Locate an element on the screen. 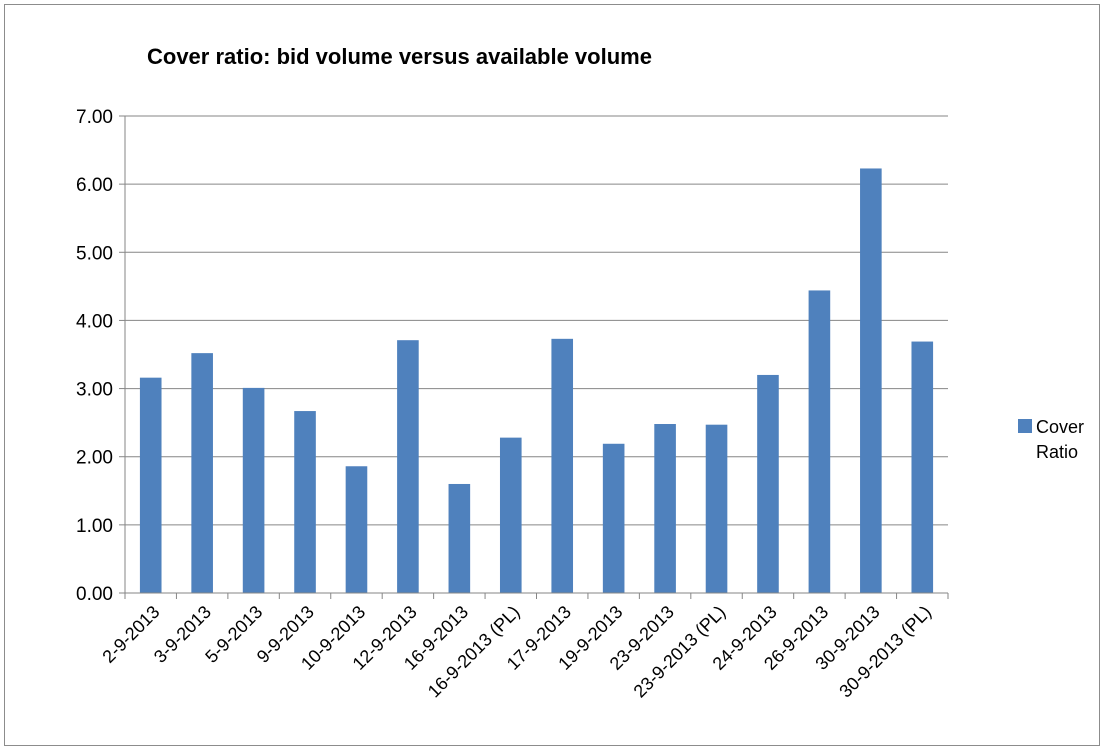  bar-16-9-2013-pl is located at coordinates (510, 515).